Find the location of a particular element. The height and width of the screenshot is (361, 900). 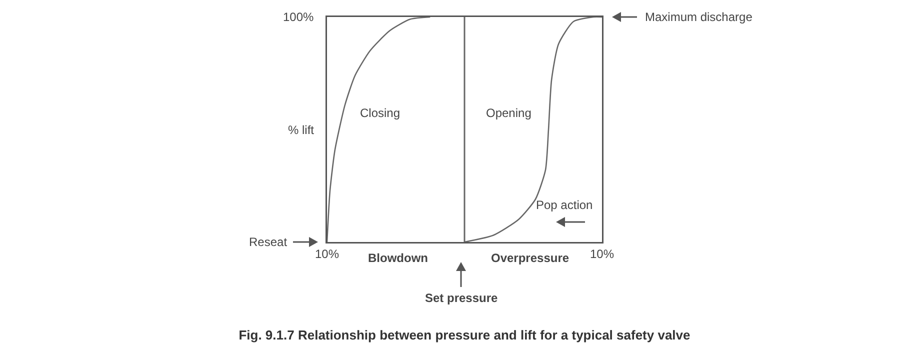

text: Set pressure is located at coordinates (461, 298).